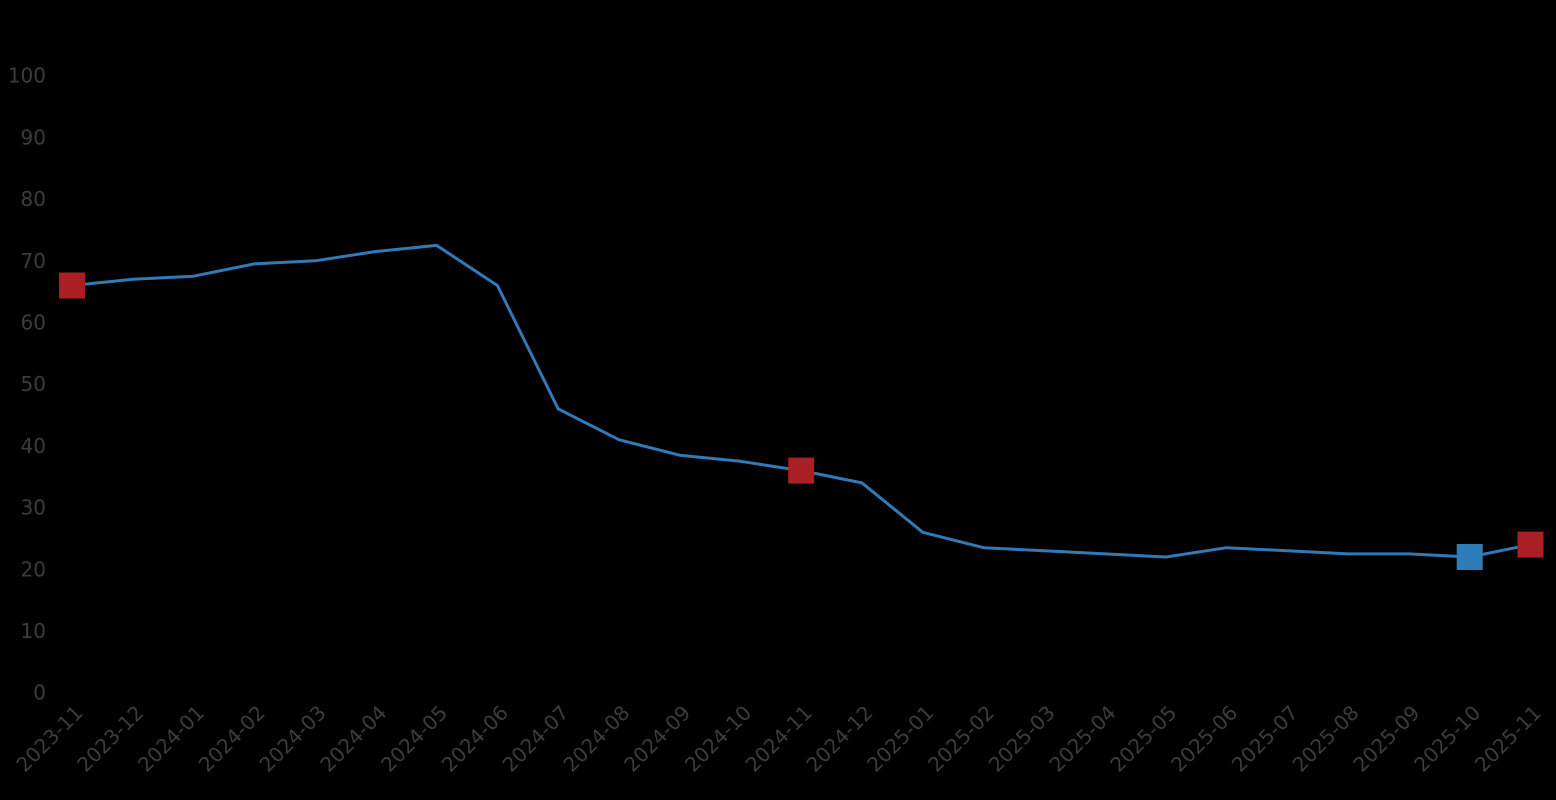  I want to click on x-tick-label: 2025-11, so click(1508, 739).